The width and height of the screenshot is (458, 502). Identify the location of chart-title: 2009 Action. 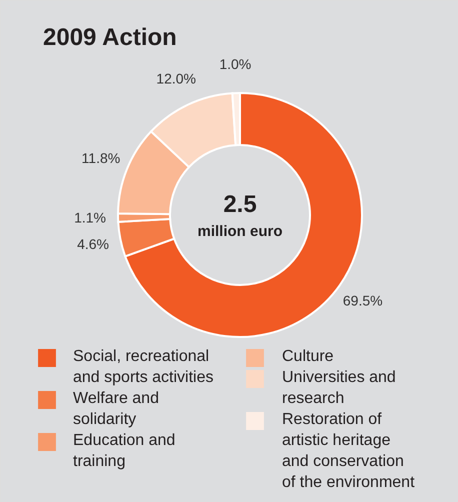
(110, 37).